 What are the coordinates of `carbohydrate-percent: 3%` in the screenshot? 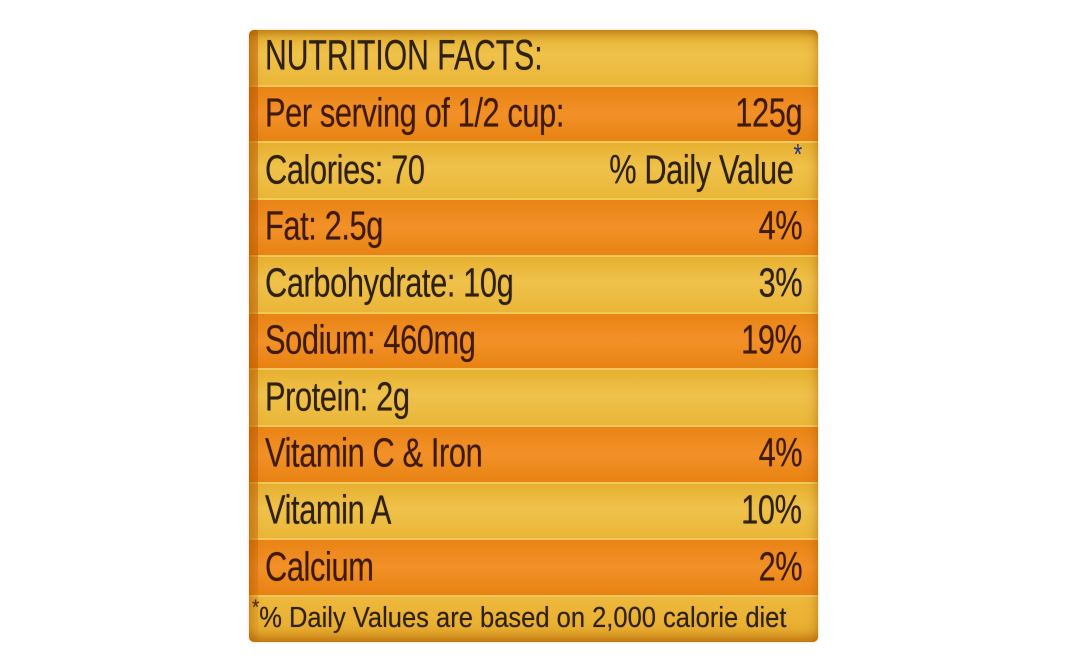 It's located at (780, 282).